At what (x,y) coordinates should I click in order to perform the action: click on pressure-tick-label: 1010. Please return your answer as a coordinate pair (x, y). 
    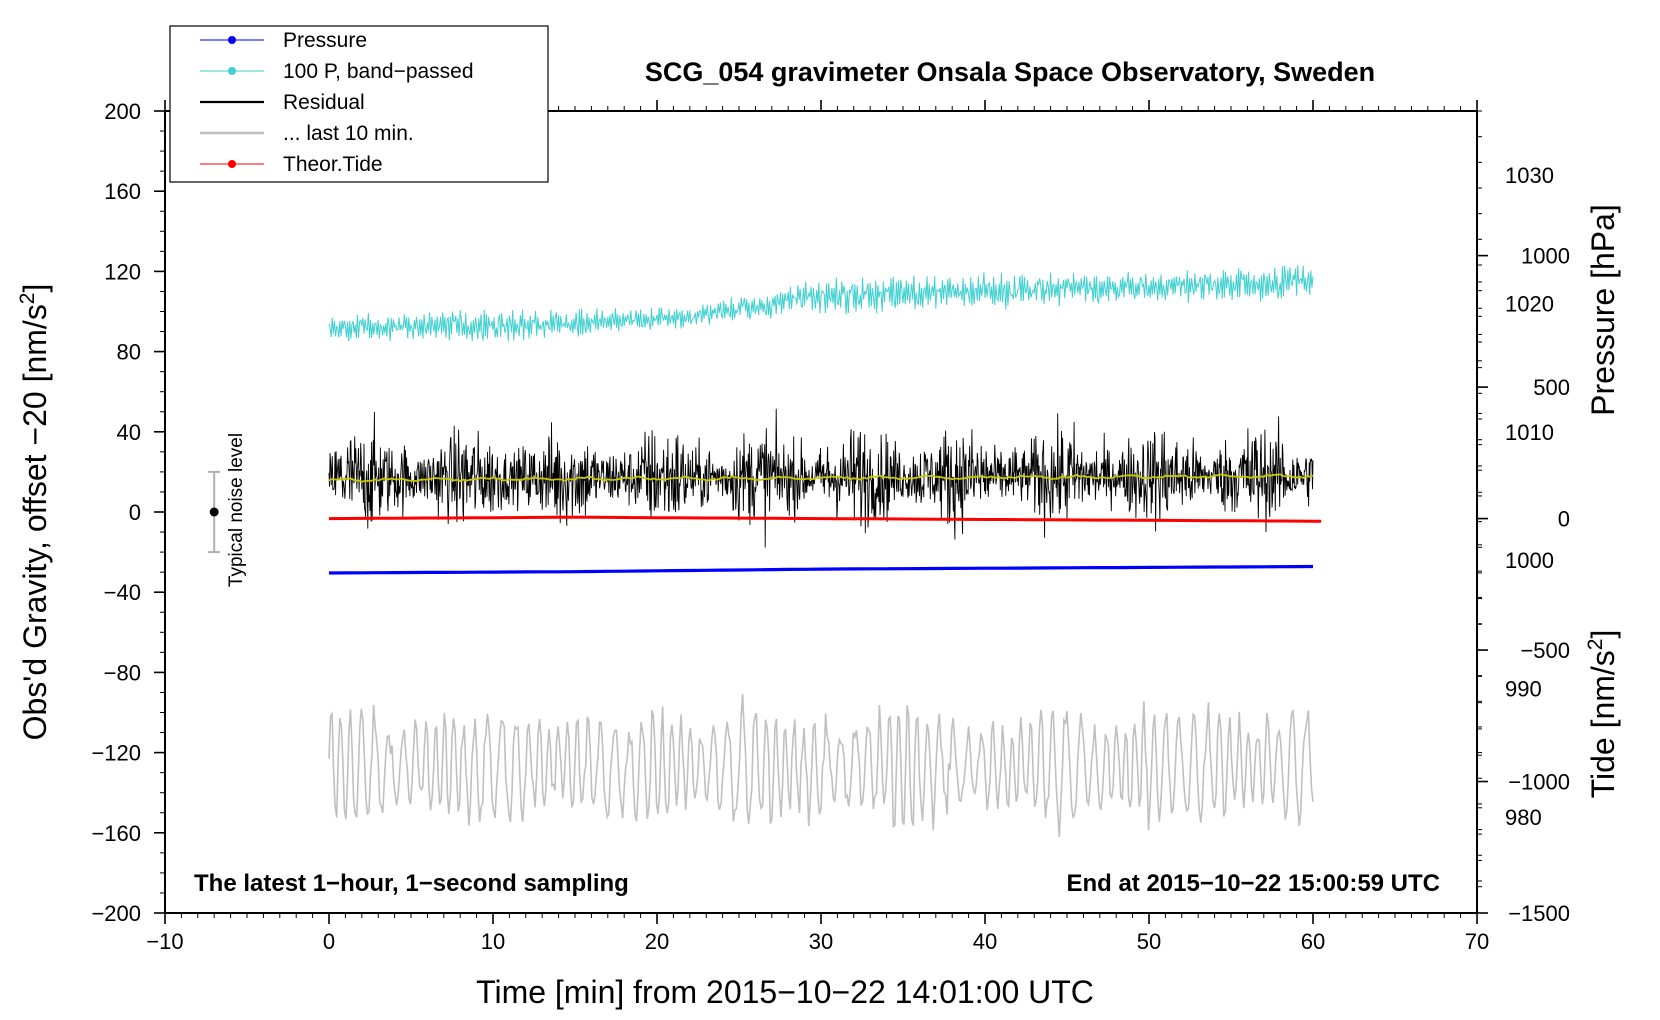
    Looking at the image, I should click on (1529, 432).